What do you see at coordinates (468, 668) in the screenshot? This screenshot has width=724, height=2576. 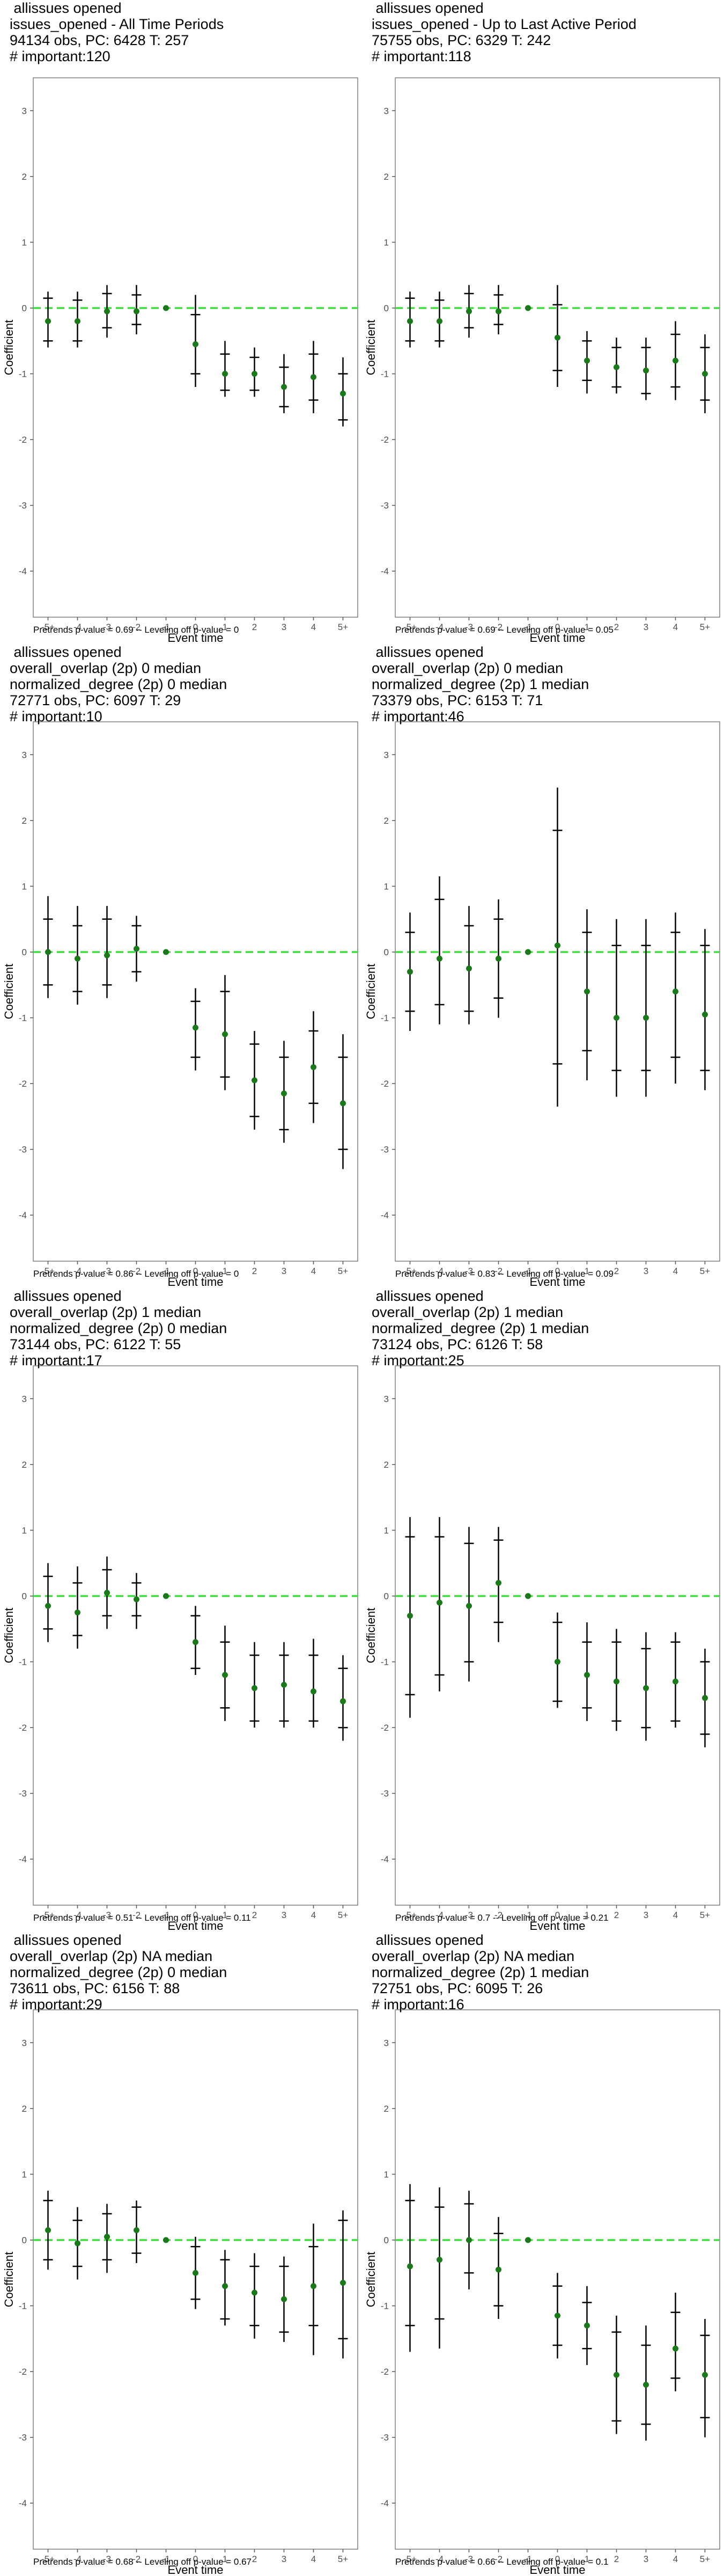 I see `chart-title-line: overall_overlap (2p) 0 median` at bounding box center [468, 668].